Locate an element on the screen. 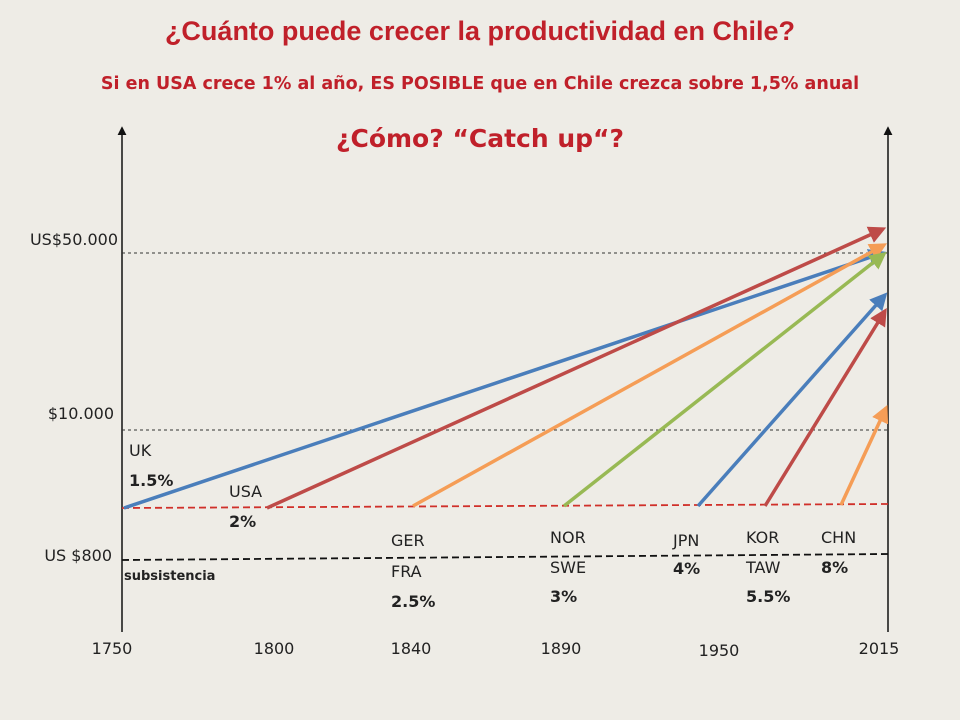 The width and height of the screenshot is (960, 720). rate-label-ger-fra: 2.5% is located at coordinates (413, 601).